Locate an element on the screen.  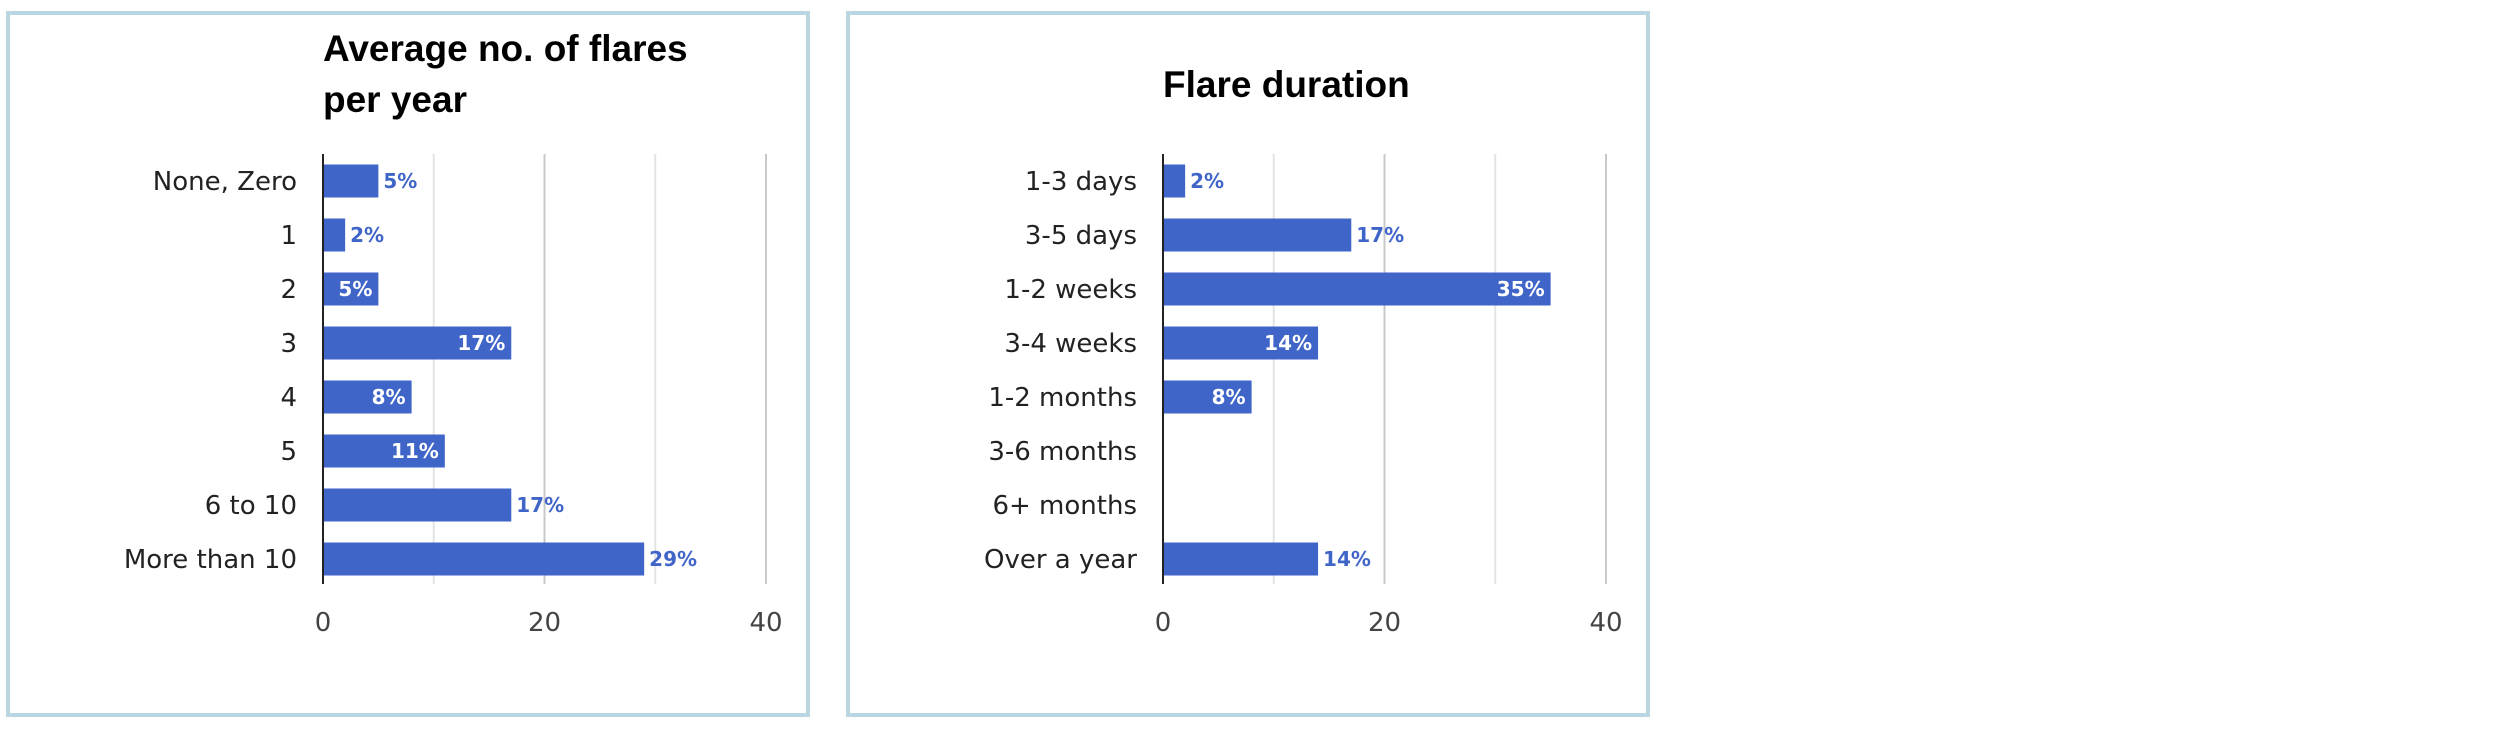
chart-title-line: Average no. of flares is located at coordinates (505, 48).